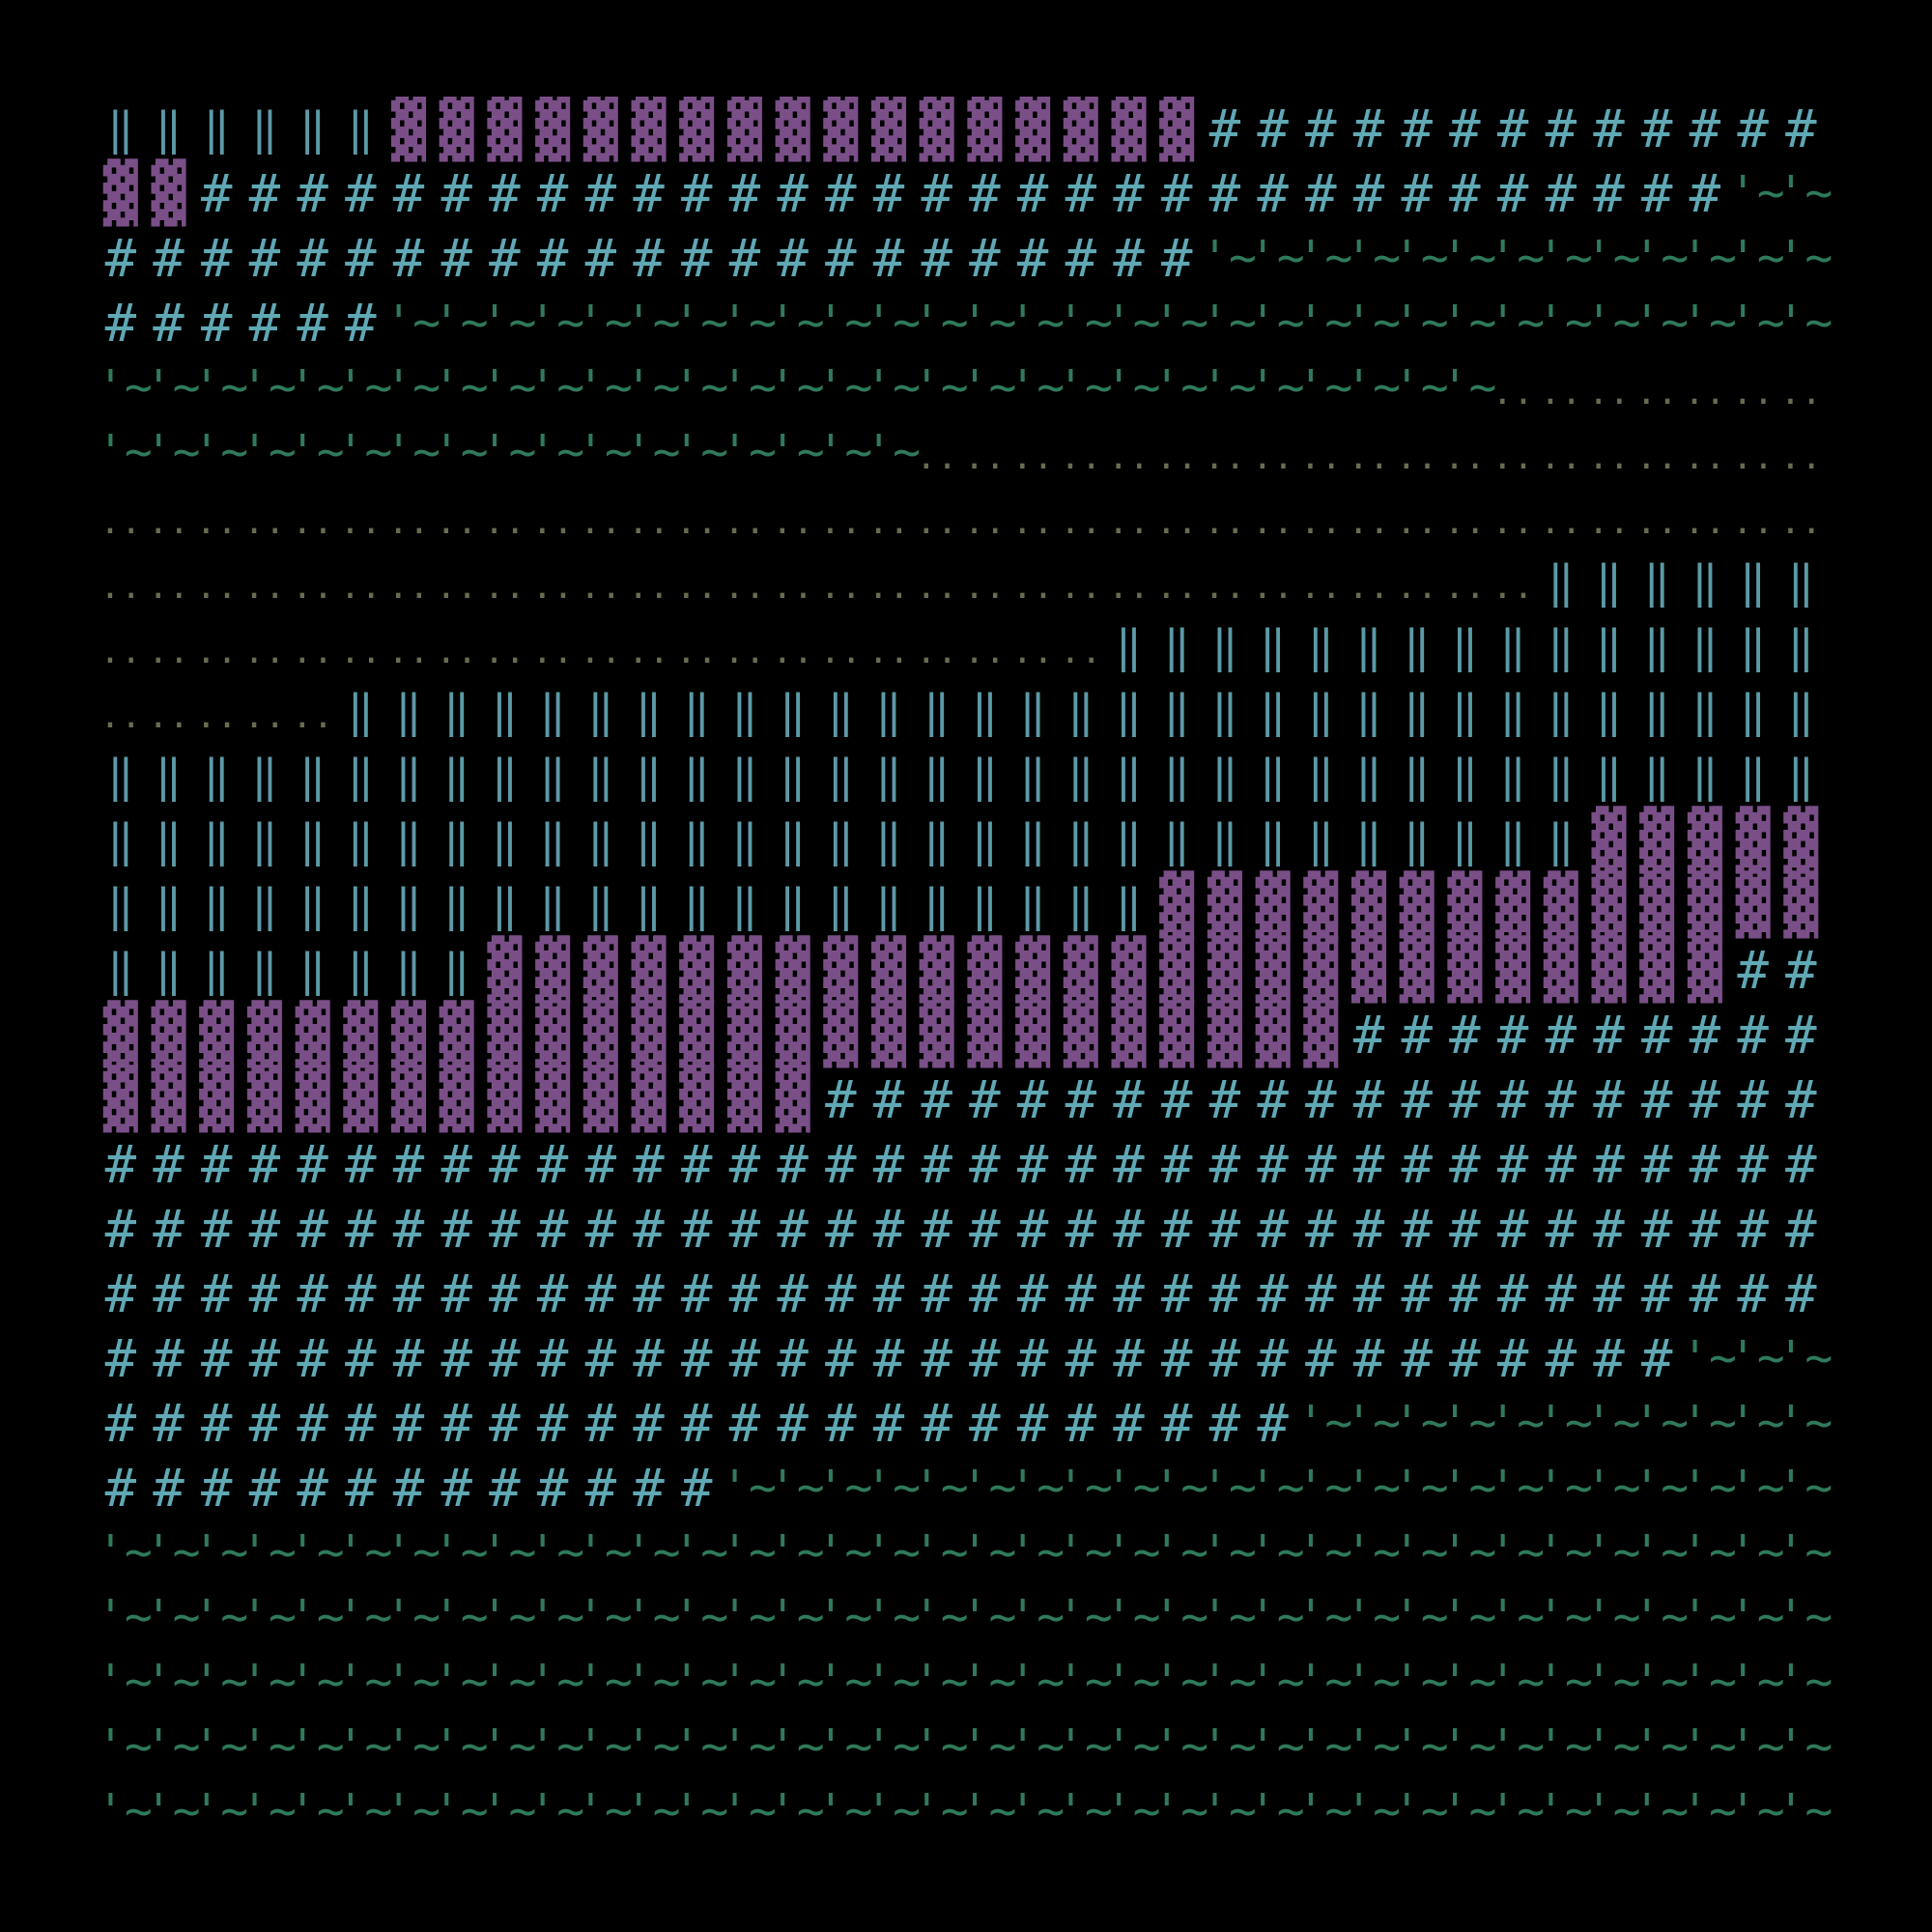  Describe the element at coordinates (966, 776) in the screenshot. I see `terrain-row: ‖ ‖ ‖ ‖ ‖ ‖ ‖ ‖ ‖ ‖ ‖ ‖ ‖ ‖ ‖ ‖ ‖ ‖ ‖ ‖ ‖ ‖ ‖ ‖ ‖ ‖ ‖ ‖ ‖ ‖ ‖ ‖ ‖ ‖ ‖ ‖` at that location.